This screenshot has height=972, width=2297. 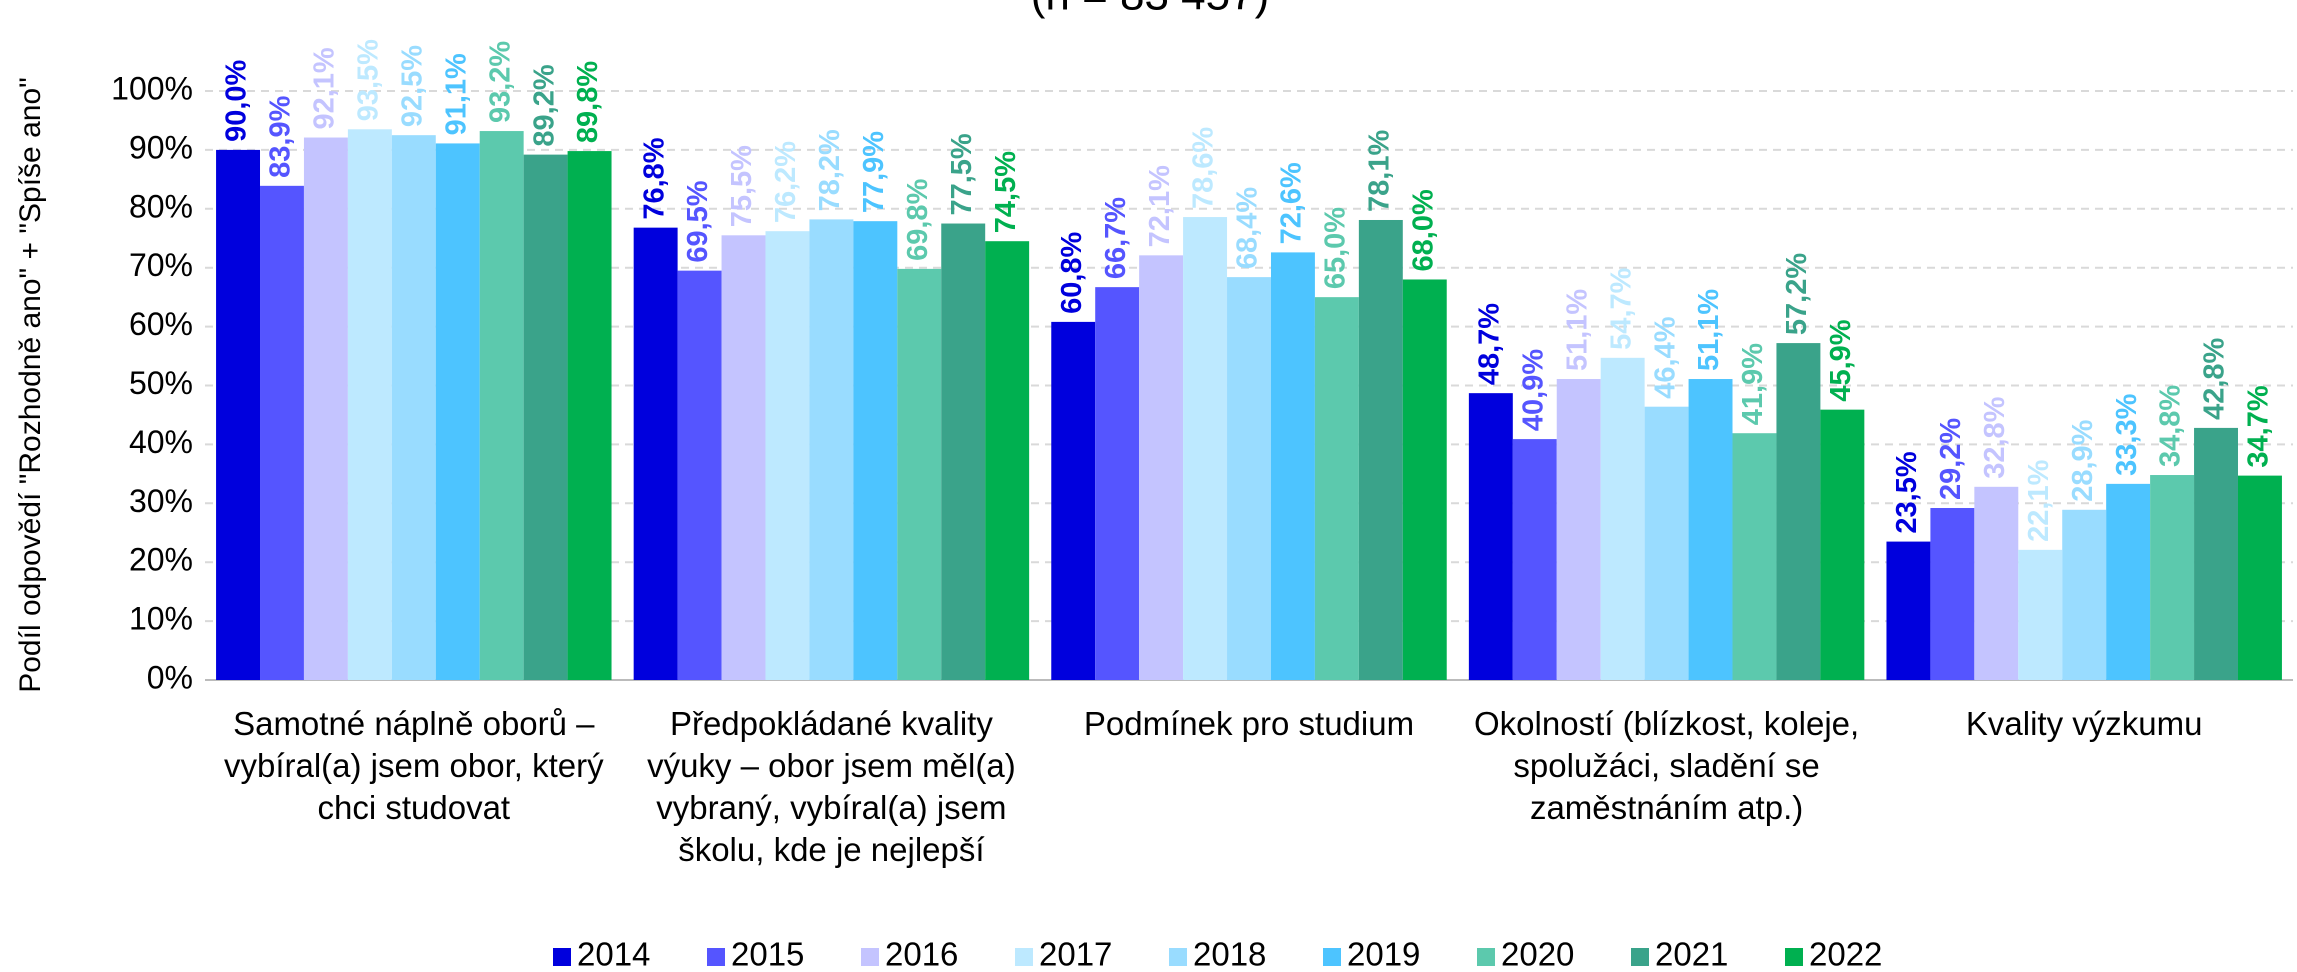 I want to click on value-label: 91,1%, so click(x=456, y=94).